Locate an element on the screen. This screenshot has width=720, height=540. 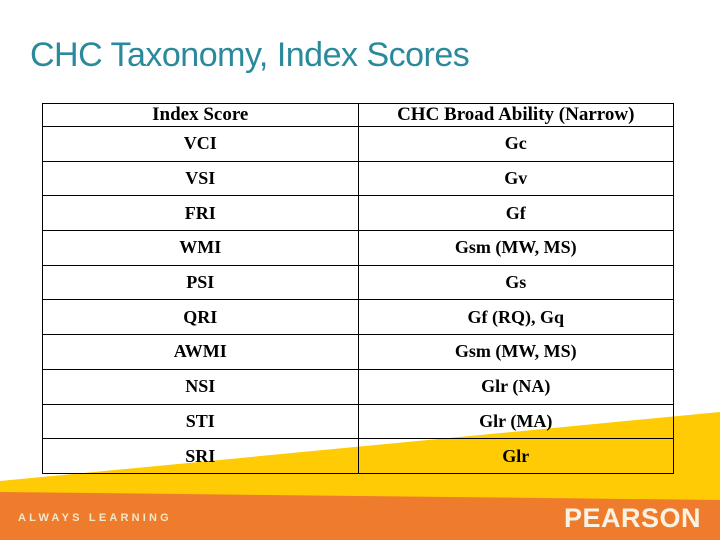
chc-ability-cell: Gv is located at coordinates (515, 178).